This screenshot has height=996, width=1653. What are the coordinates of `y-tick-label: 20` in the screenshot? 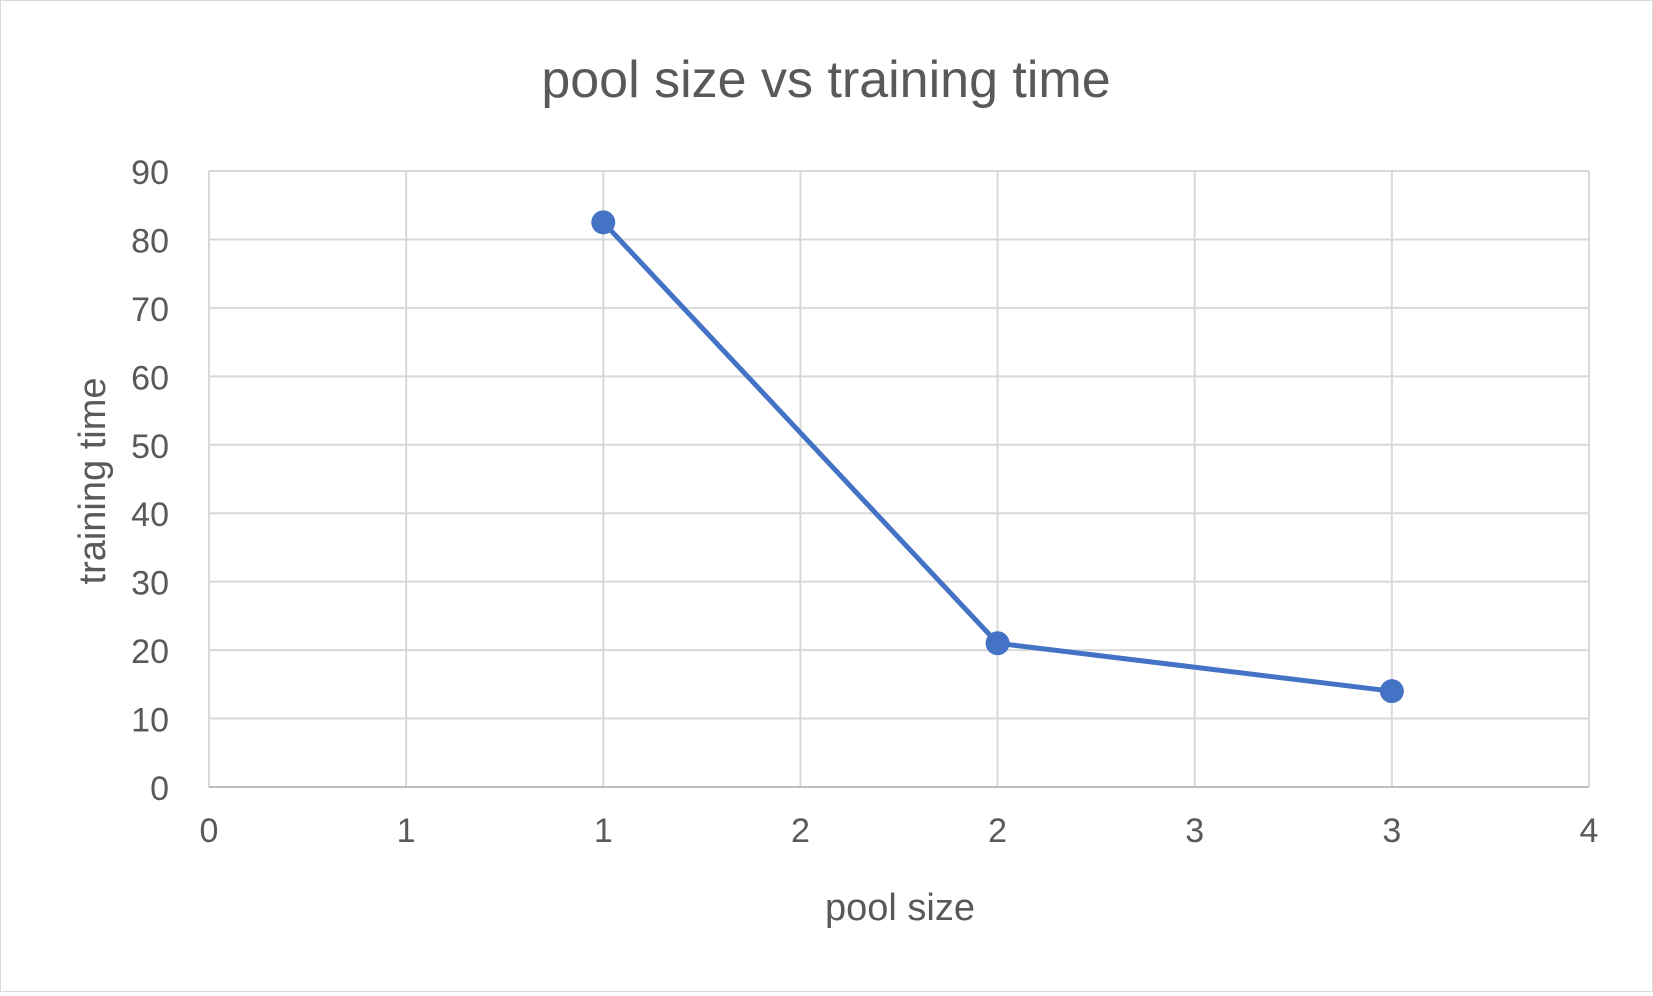 It's located at (150, 652).